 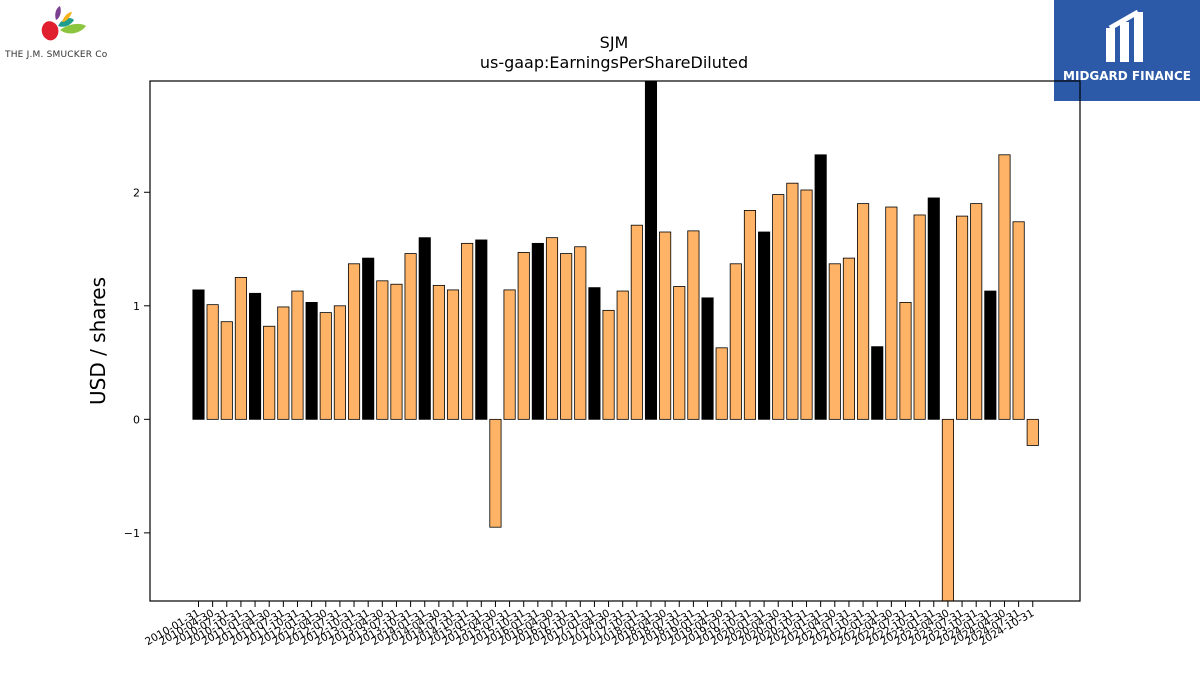 What do you see at coordinates (1127, 76) in the screenshot?
I see `midgard-logo-text: MIDGARD FINANCE` at bounding box center [1127, 76].